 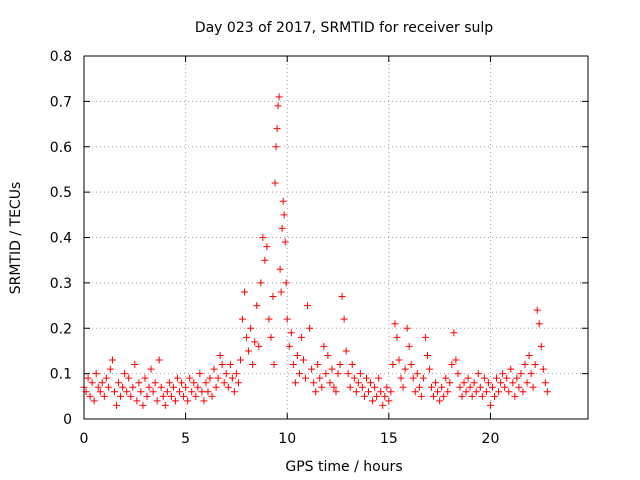 What do you see at coordinates (61, 148) in the screenshot?
I see `y-tick-label: 0.6` at bounding box center [61, 148].